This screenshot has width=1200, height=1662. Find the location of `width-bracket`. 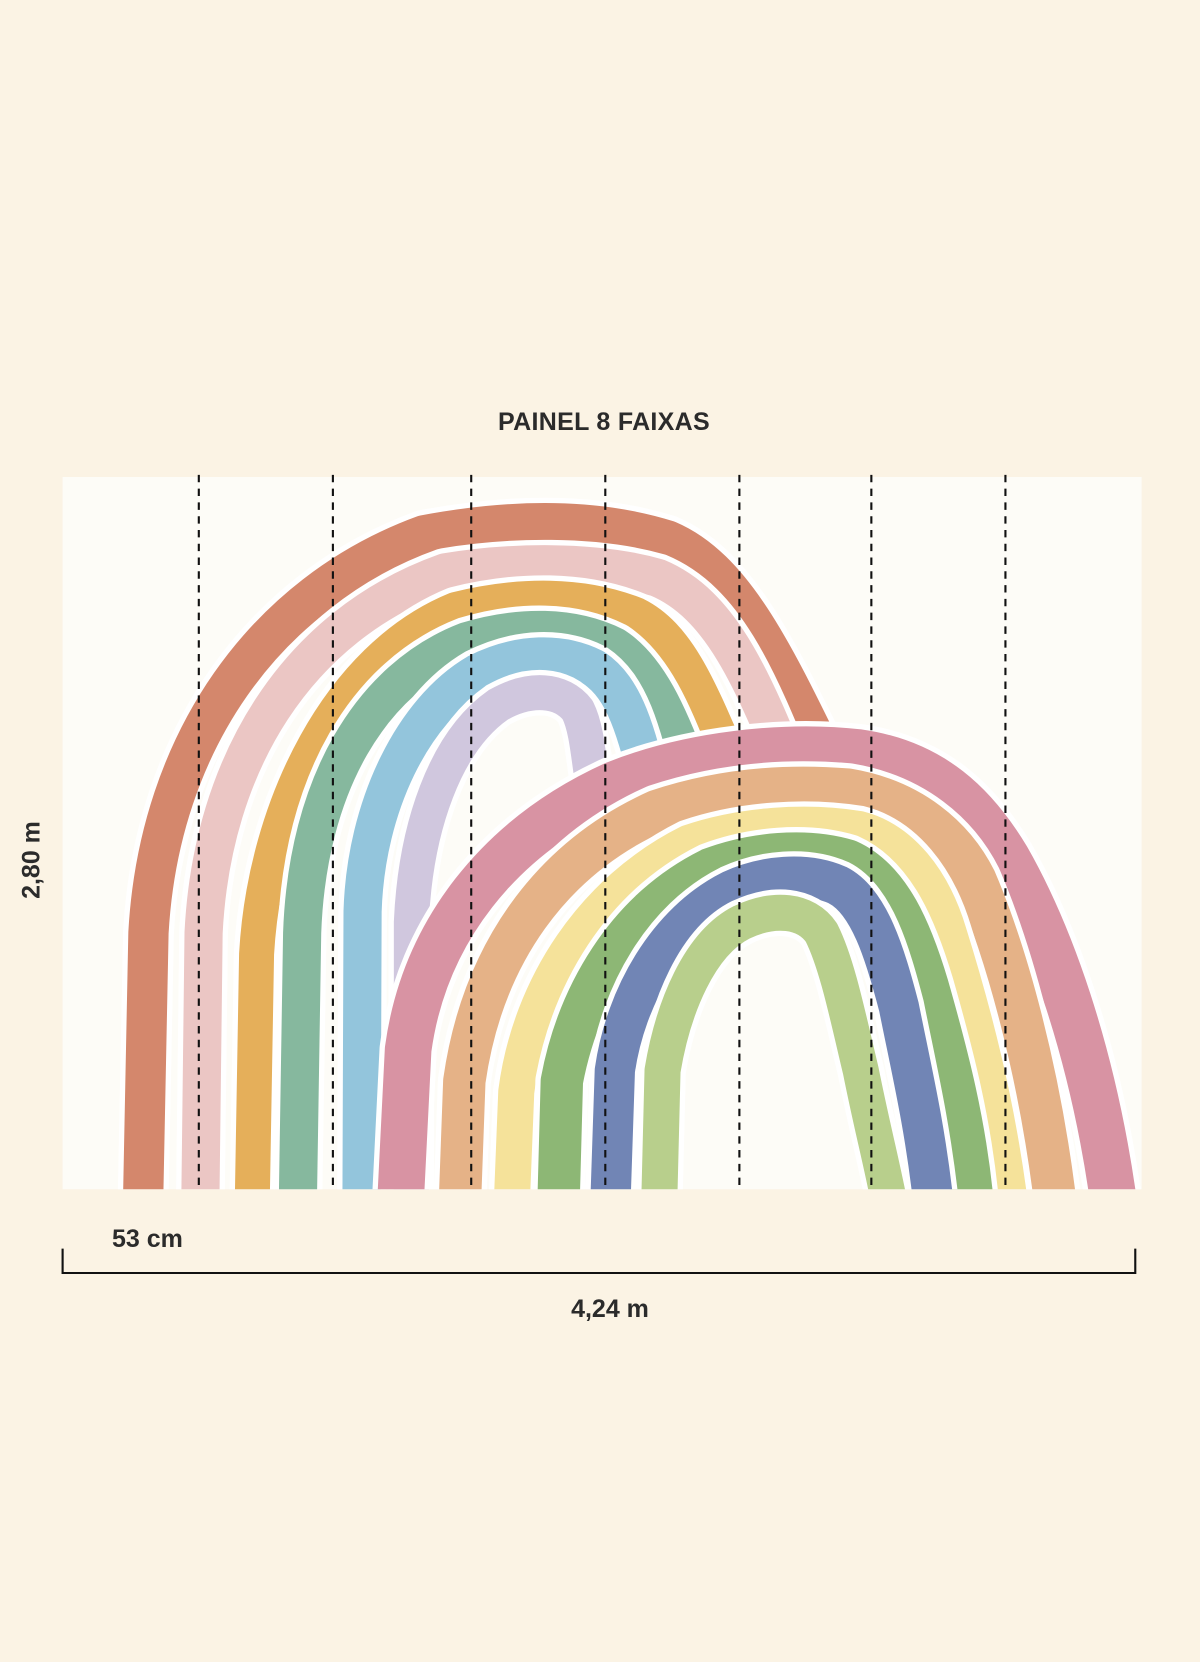

width-bracket is located at coordinates (599, 1261).